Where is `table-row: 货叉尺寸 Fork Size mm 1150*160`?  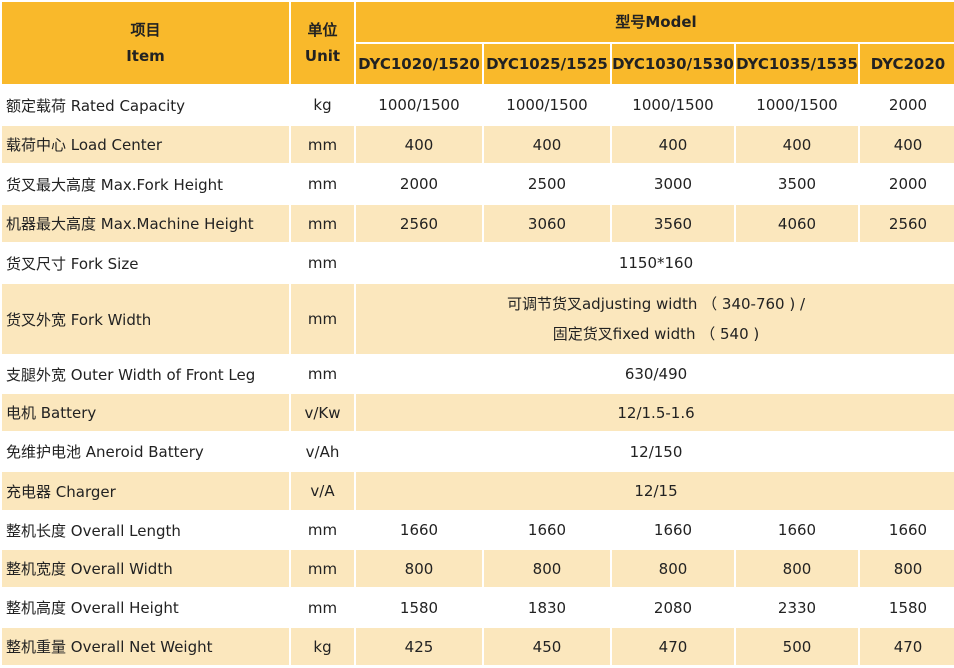 table-row: 货叉尺寸 Fork Size mm 1150*160 is located at coordinates (478, 263).